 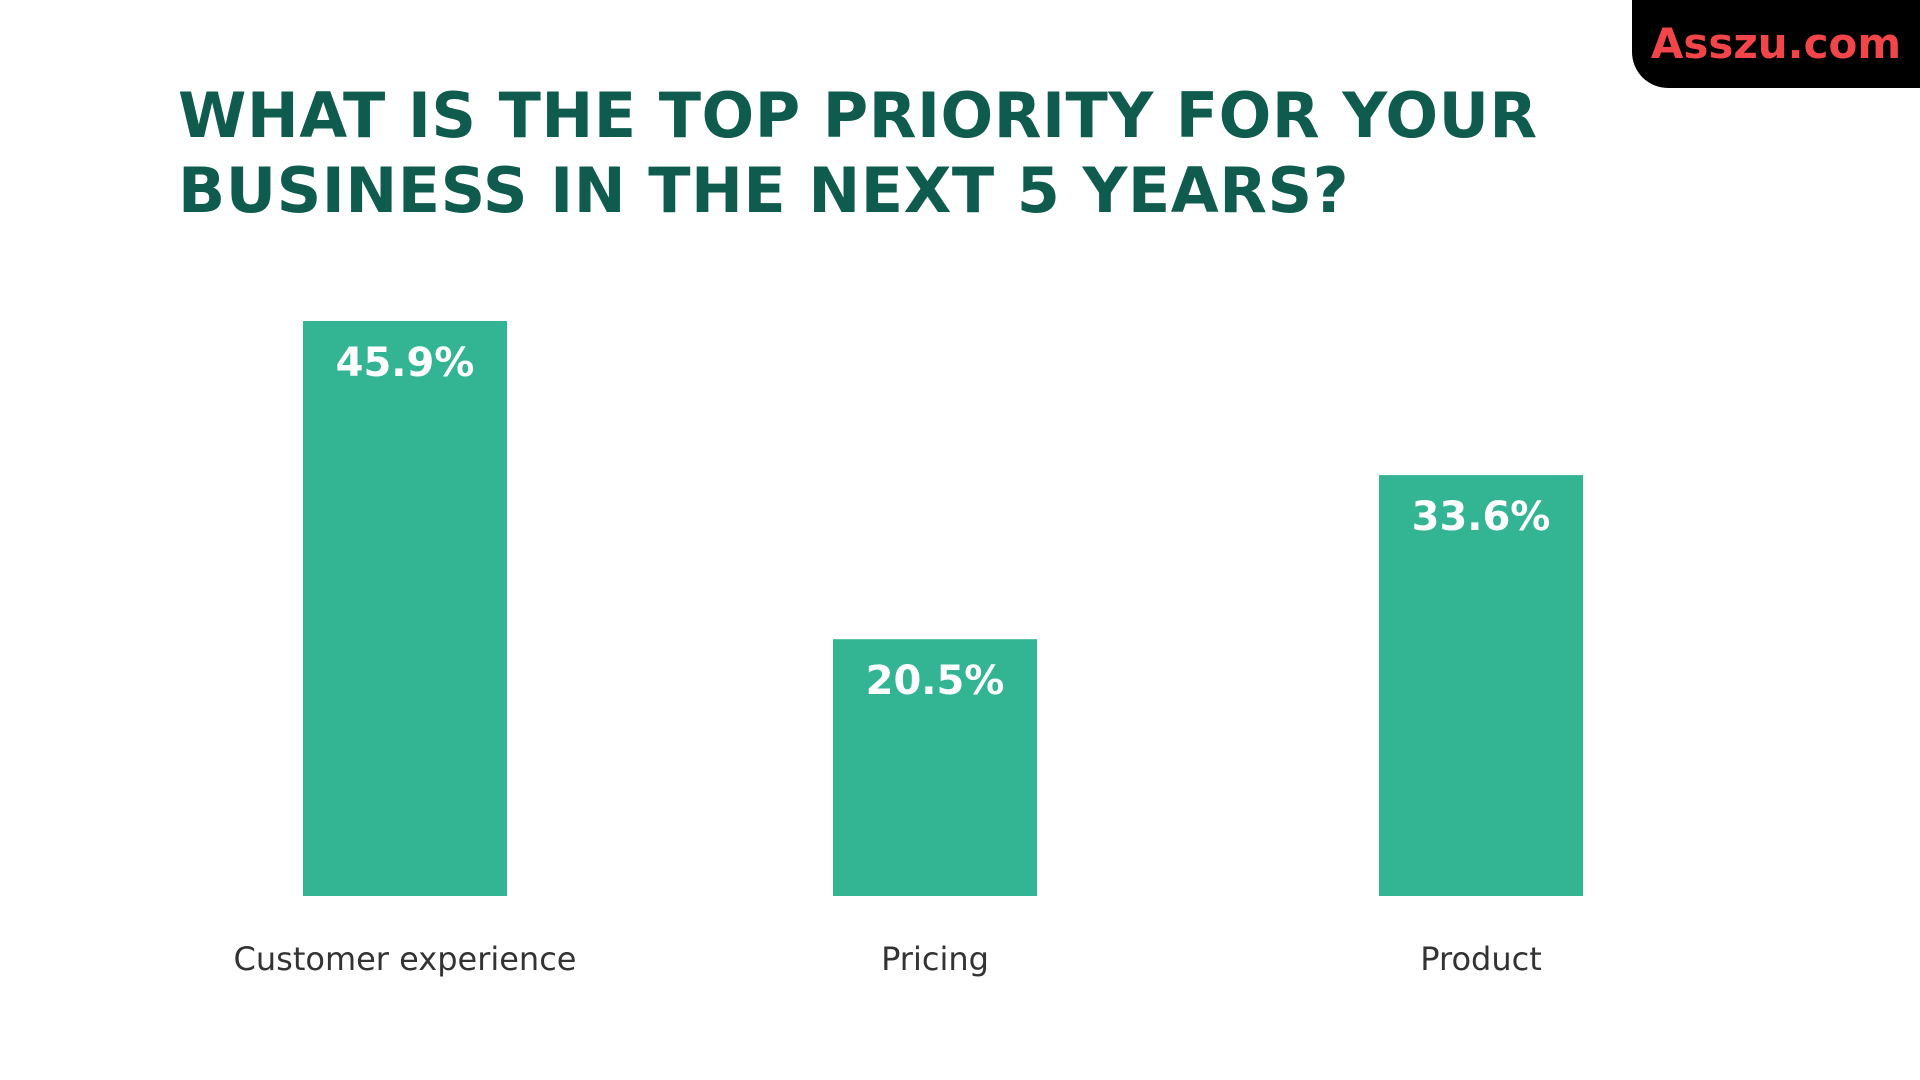 I want to click on chart-title-line-1: WHAT IS THE TOP PRIORITY FOR YOUR, so click(x=858, y=115).